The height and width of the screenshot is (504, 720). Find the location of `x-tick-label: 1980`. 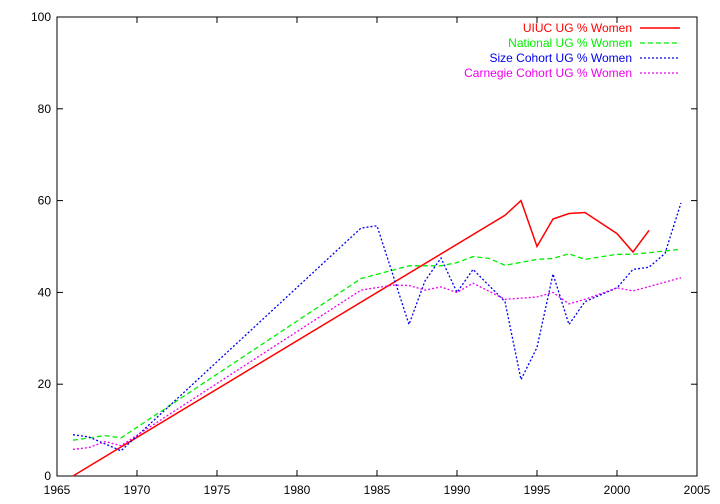

x-tick-label: 1980 is located at coordinates (297, 490).